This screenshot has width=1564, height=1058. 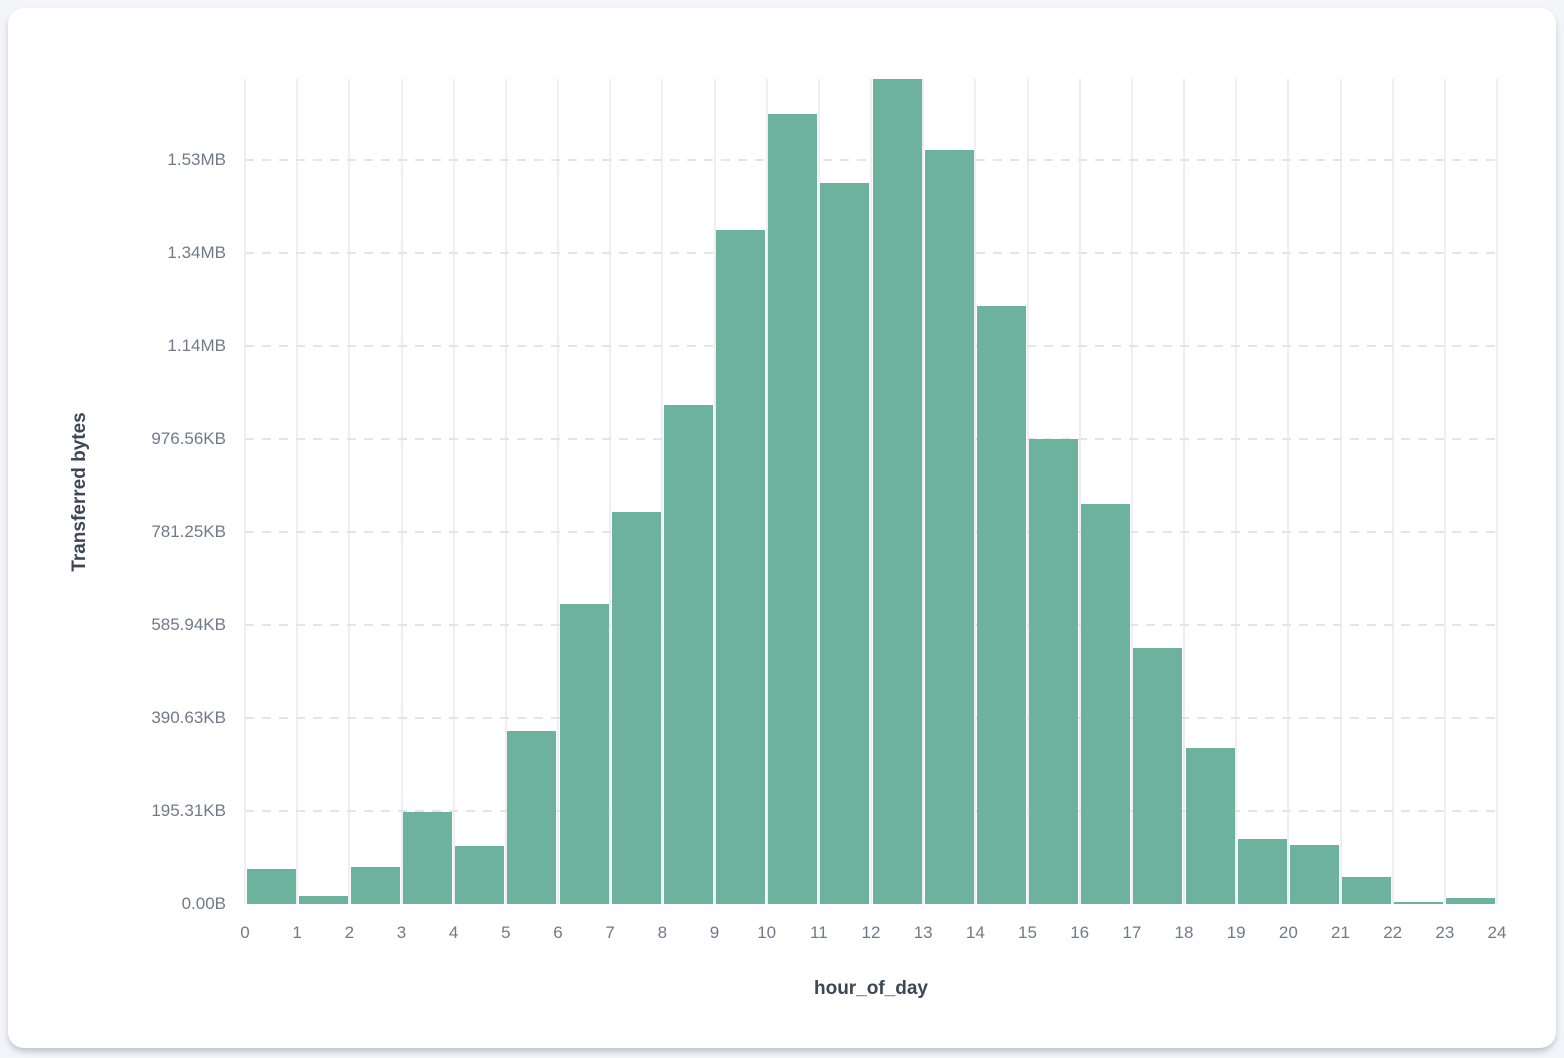 What do you see at coordinates (1236, 932) in the screenshot?
I see `x-tick-label: 19` at bounding box center [1236, 932].